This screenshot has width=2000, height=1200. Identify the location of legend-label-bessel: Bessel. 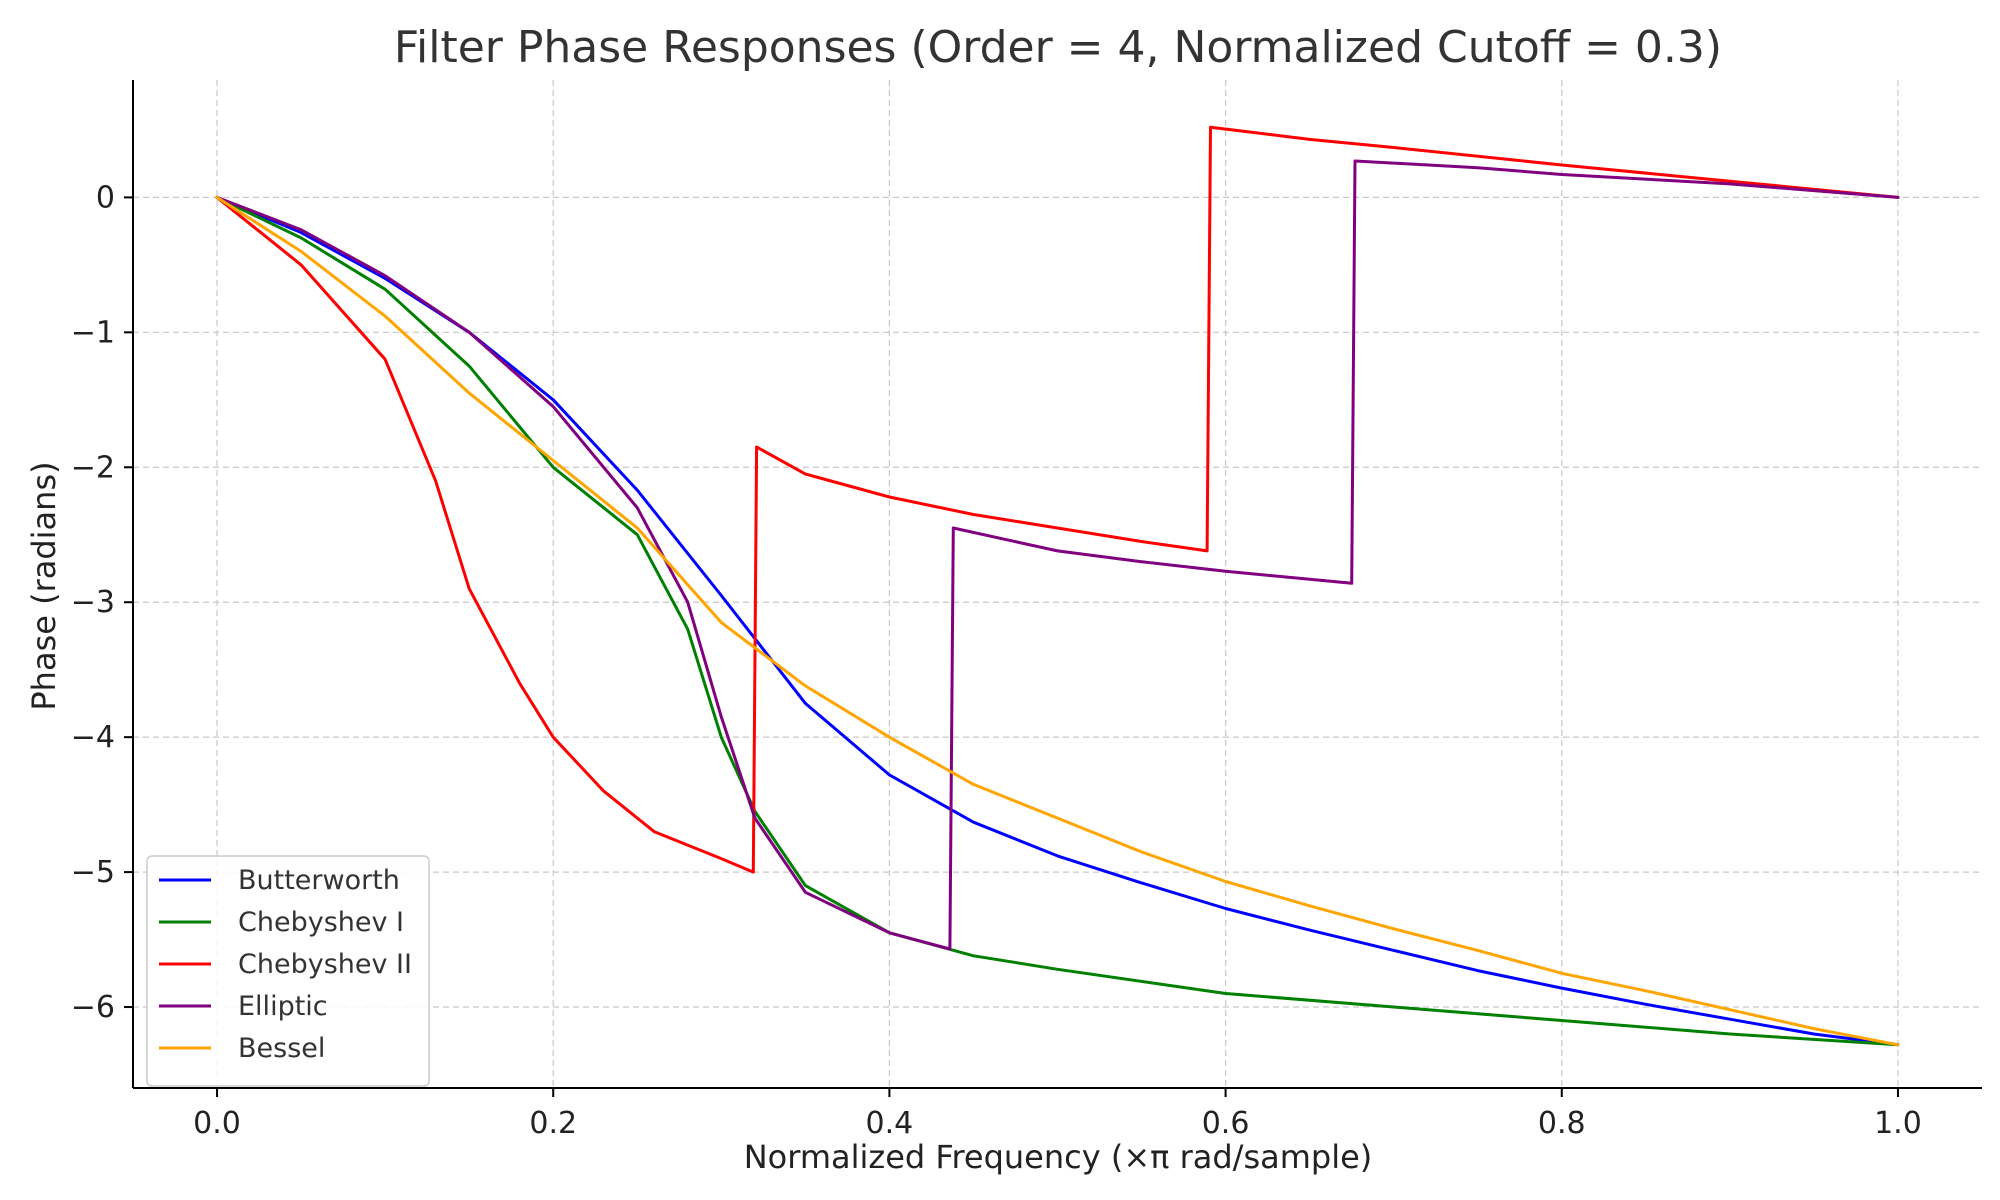
(281, 1048).